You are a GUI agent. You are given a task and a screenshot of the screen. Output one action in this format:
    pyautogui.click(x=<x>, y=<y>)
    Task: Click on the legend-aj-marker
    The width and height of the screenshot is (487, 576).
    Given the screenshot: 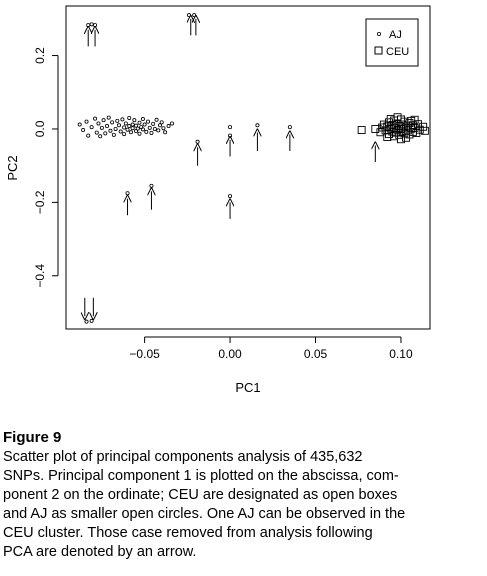 What is the action you would take?
    pyautogui.click(x=378, y=34)
    